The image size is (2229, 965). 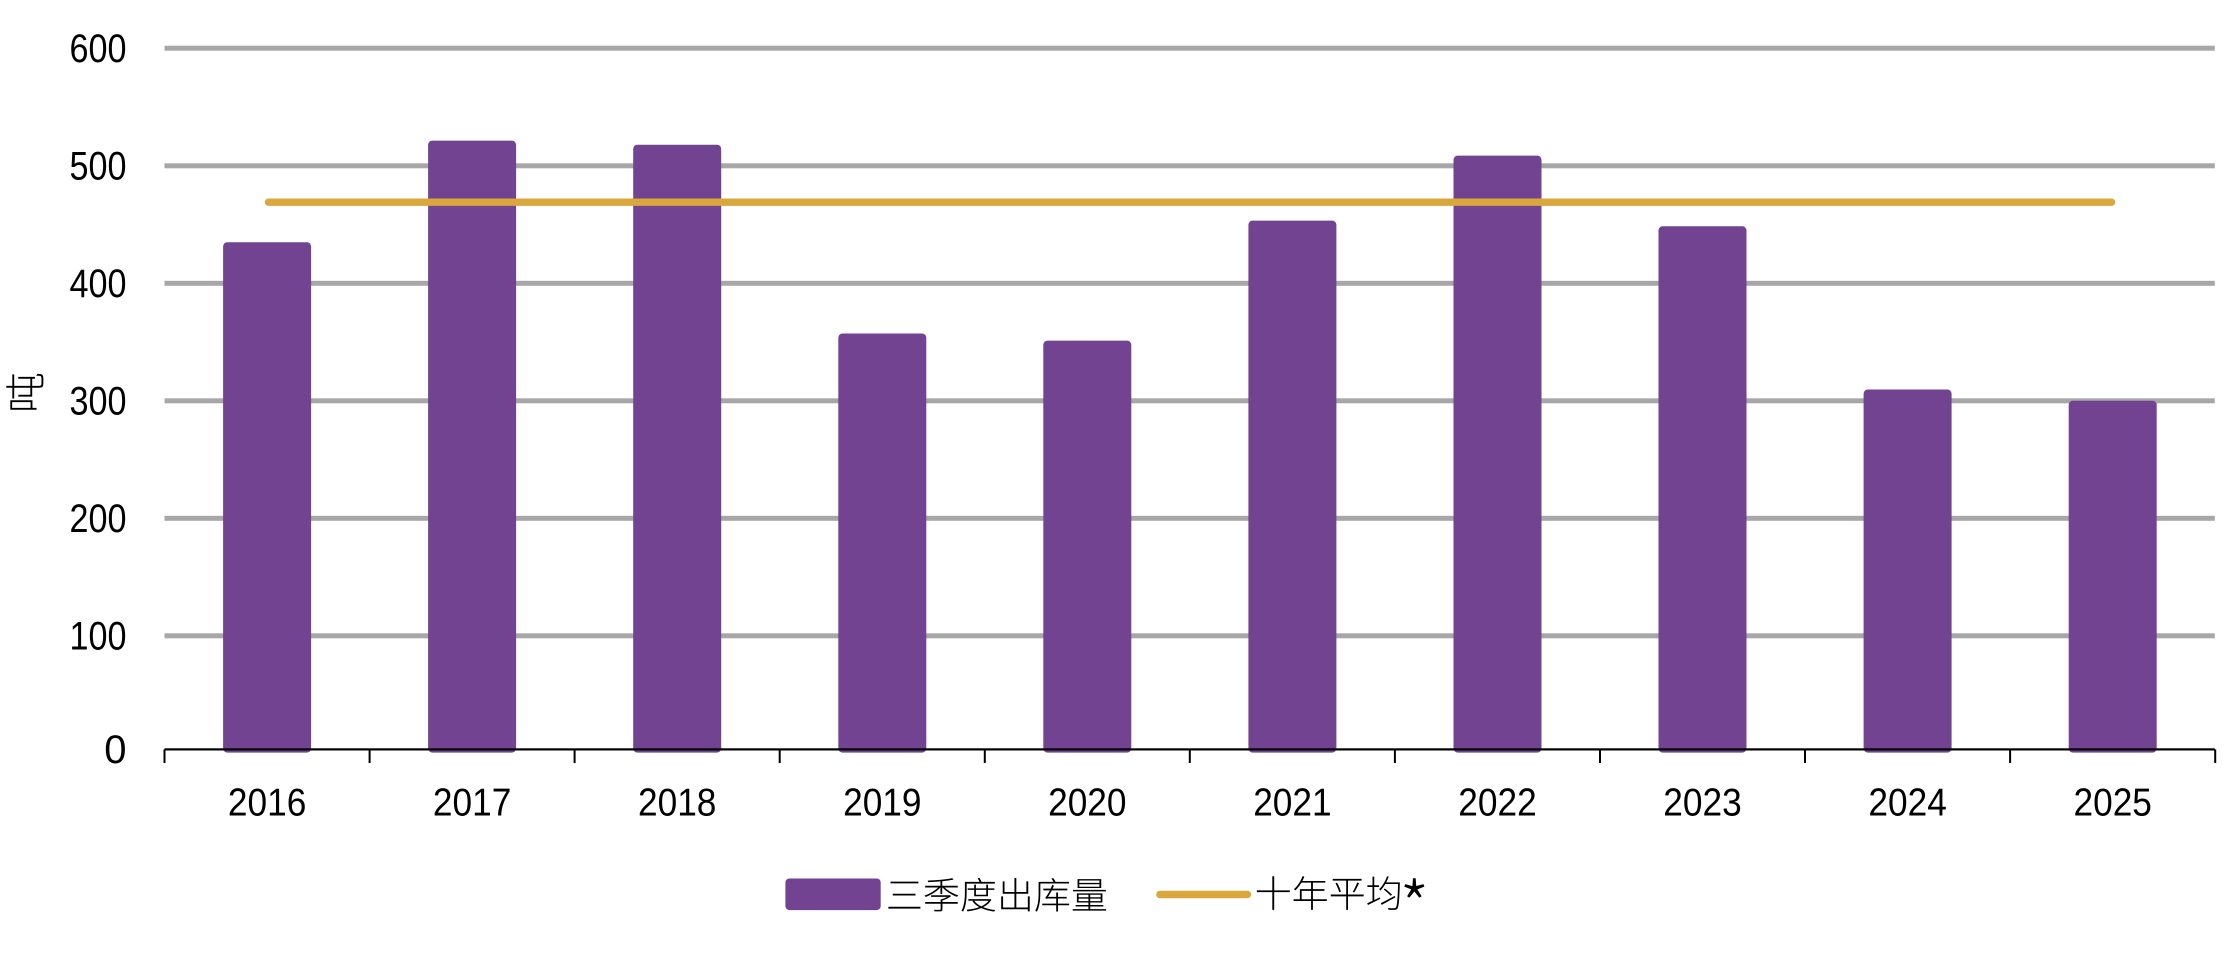 What do you see at coordinates (2113, 803) in the screenshot?
I see `svg-text: 2025` at bounding box center [2113, 803].